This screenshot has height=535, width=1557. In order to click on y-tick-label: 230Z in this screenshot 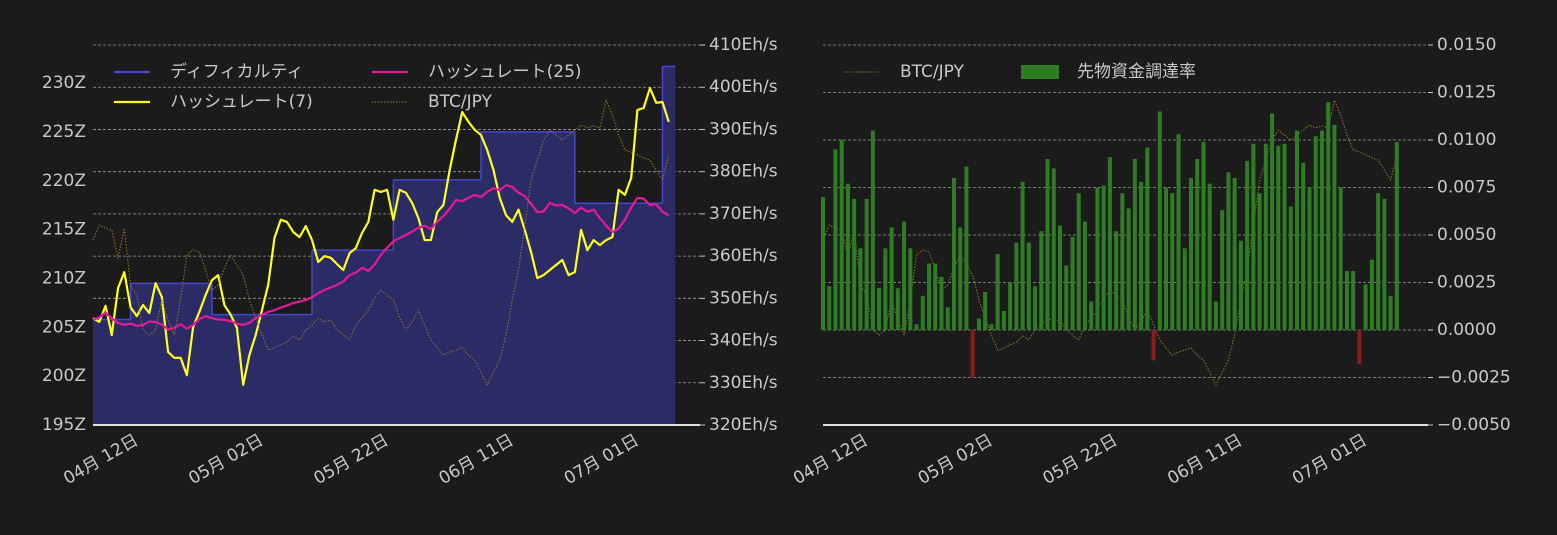, I will do `click(64, 83)`.